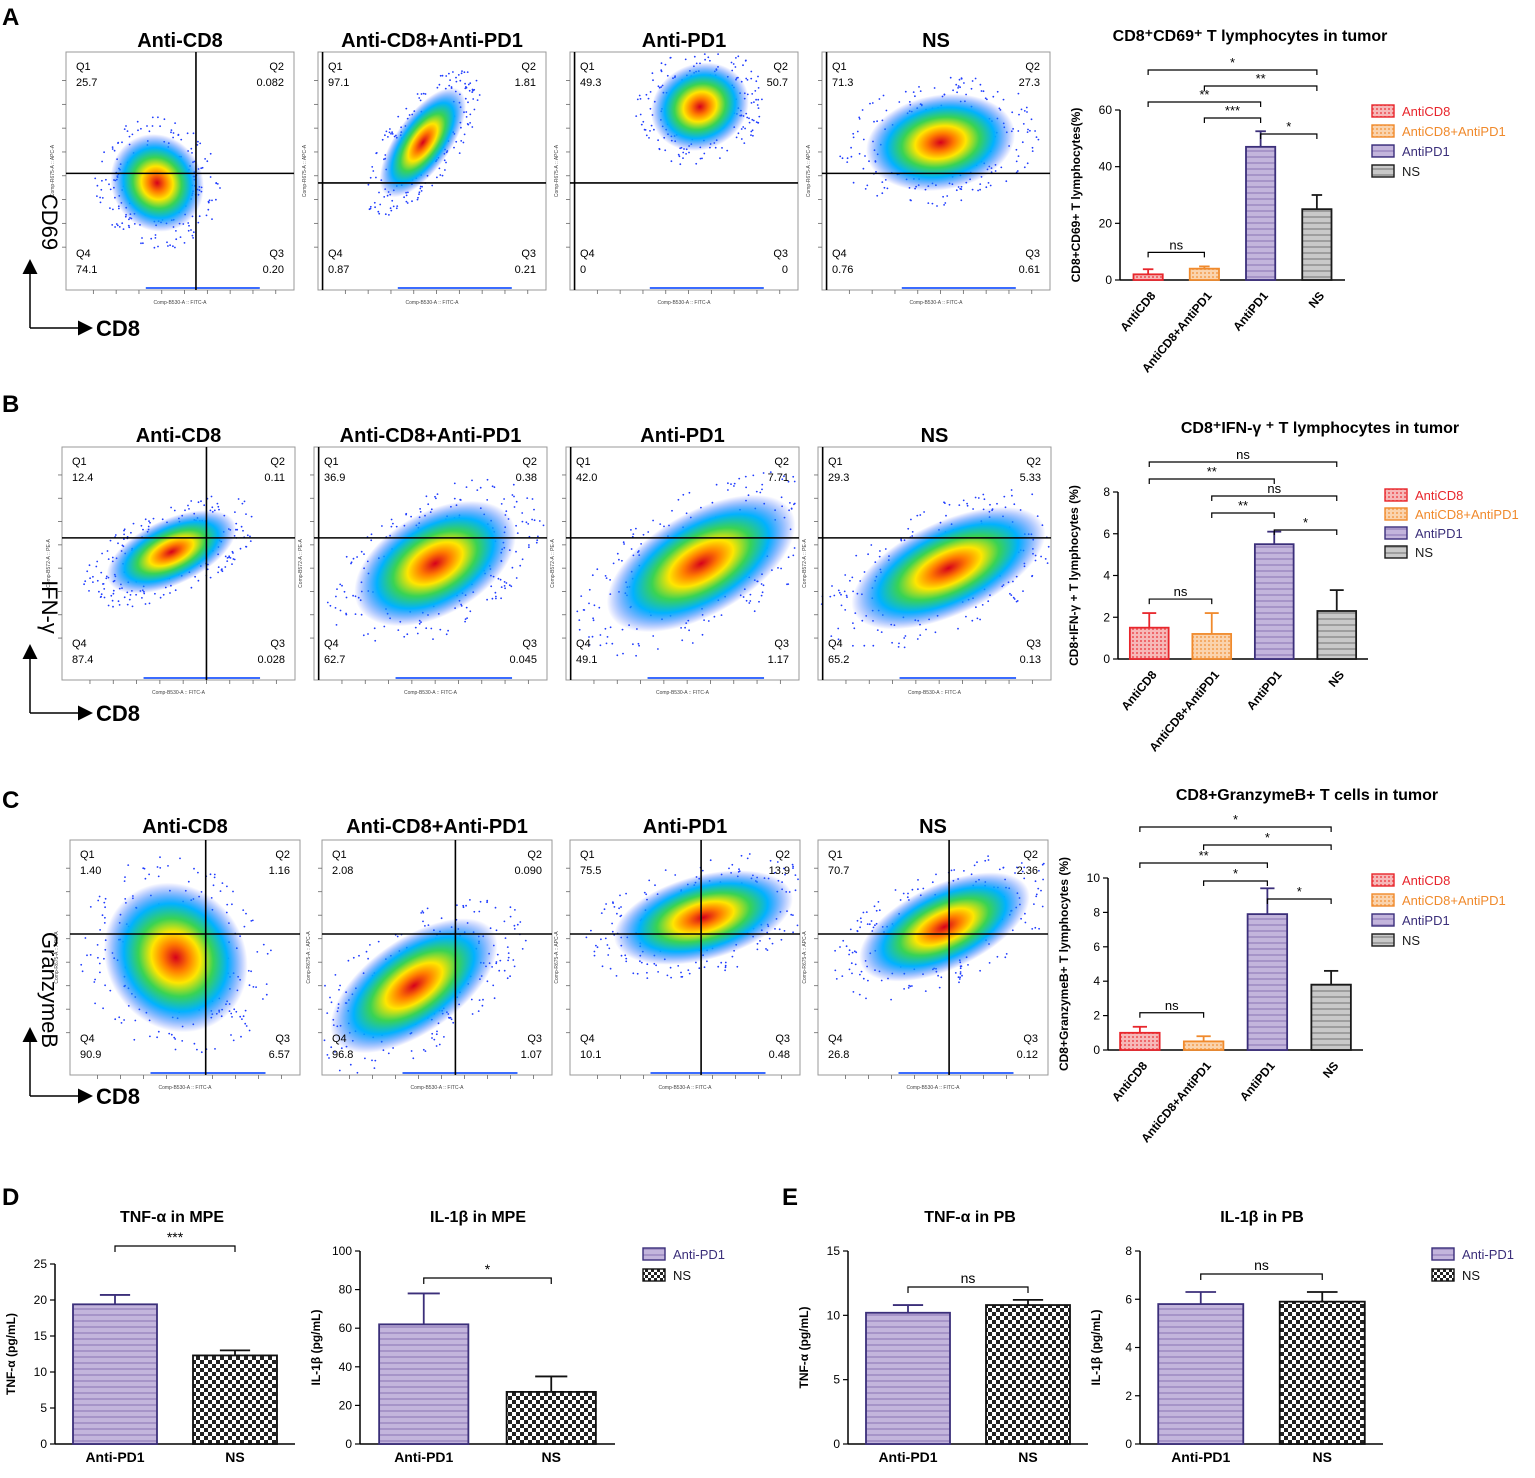  What do you see at coordinates (1028, 1374) in the screenshot?
I see `bar-ns` at bounding box center [1028, 1374].